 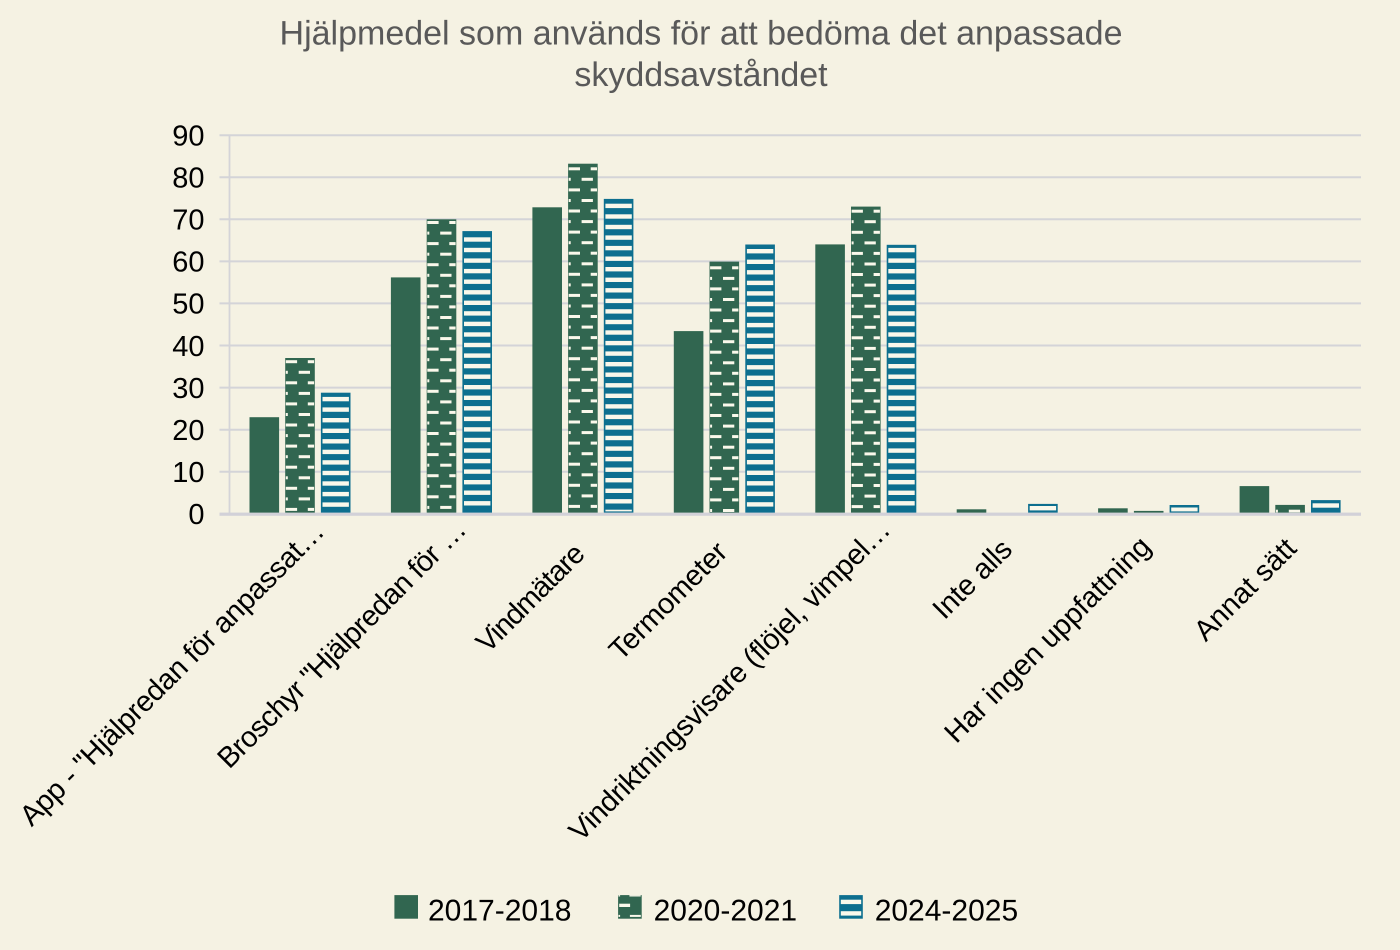 What do you see at coordinates (701, 75) in the screenshot?
I see `svg-text: skyddsavståndet` at bounding box center [701, 75].